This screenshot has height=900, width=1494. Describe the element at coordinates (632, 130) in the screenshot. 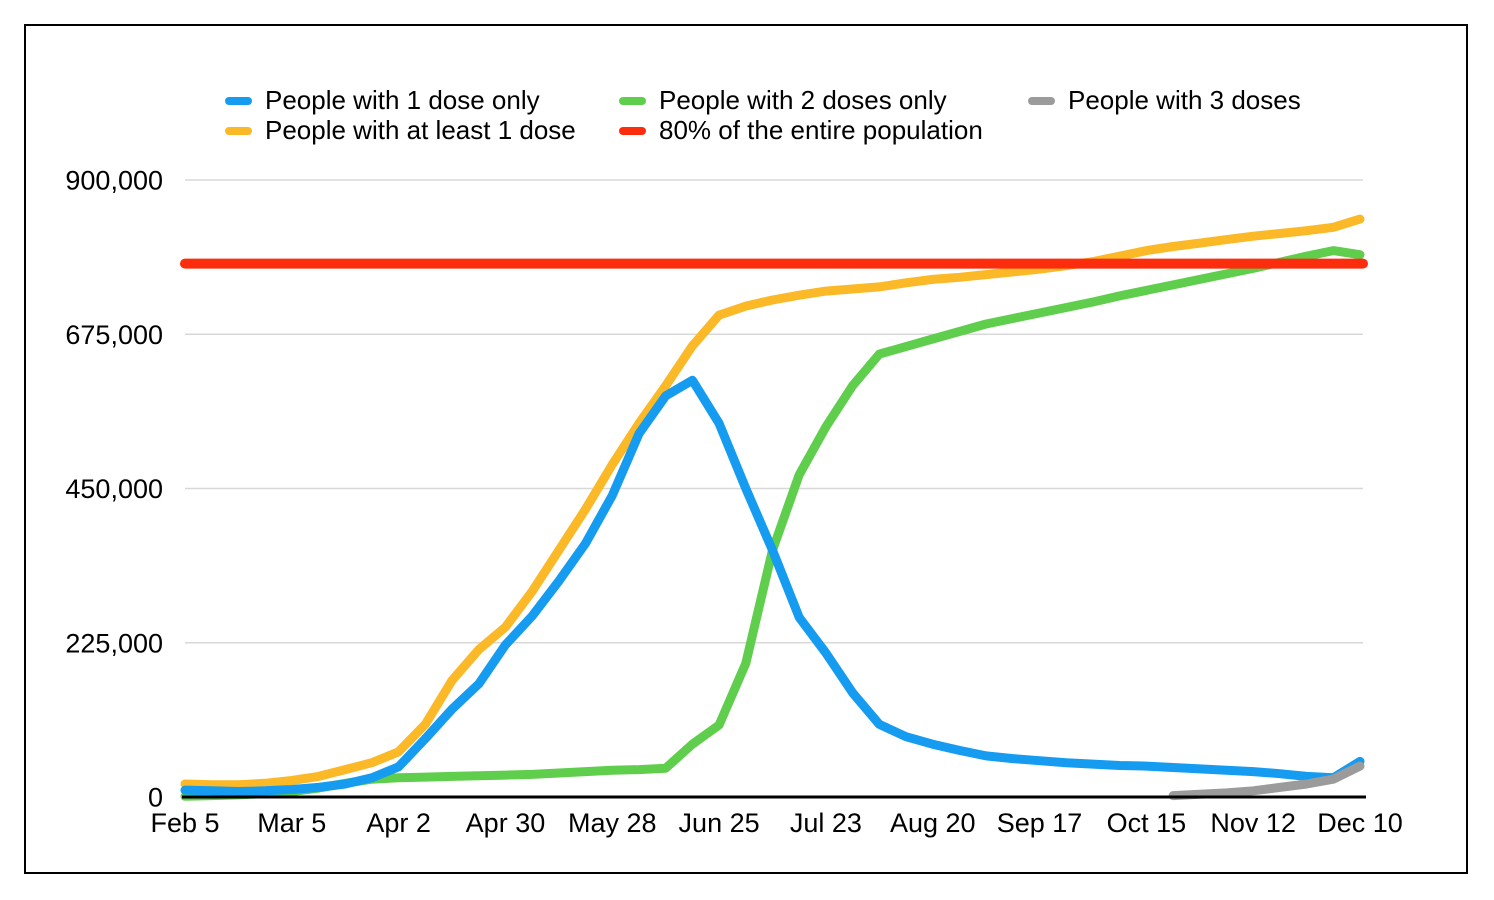

I see `legend-swatch-red` at that location.